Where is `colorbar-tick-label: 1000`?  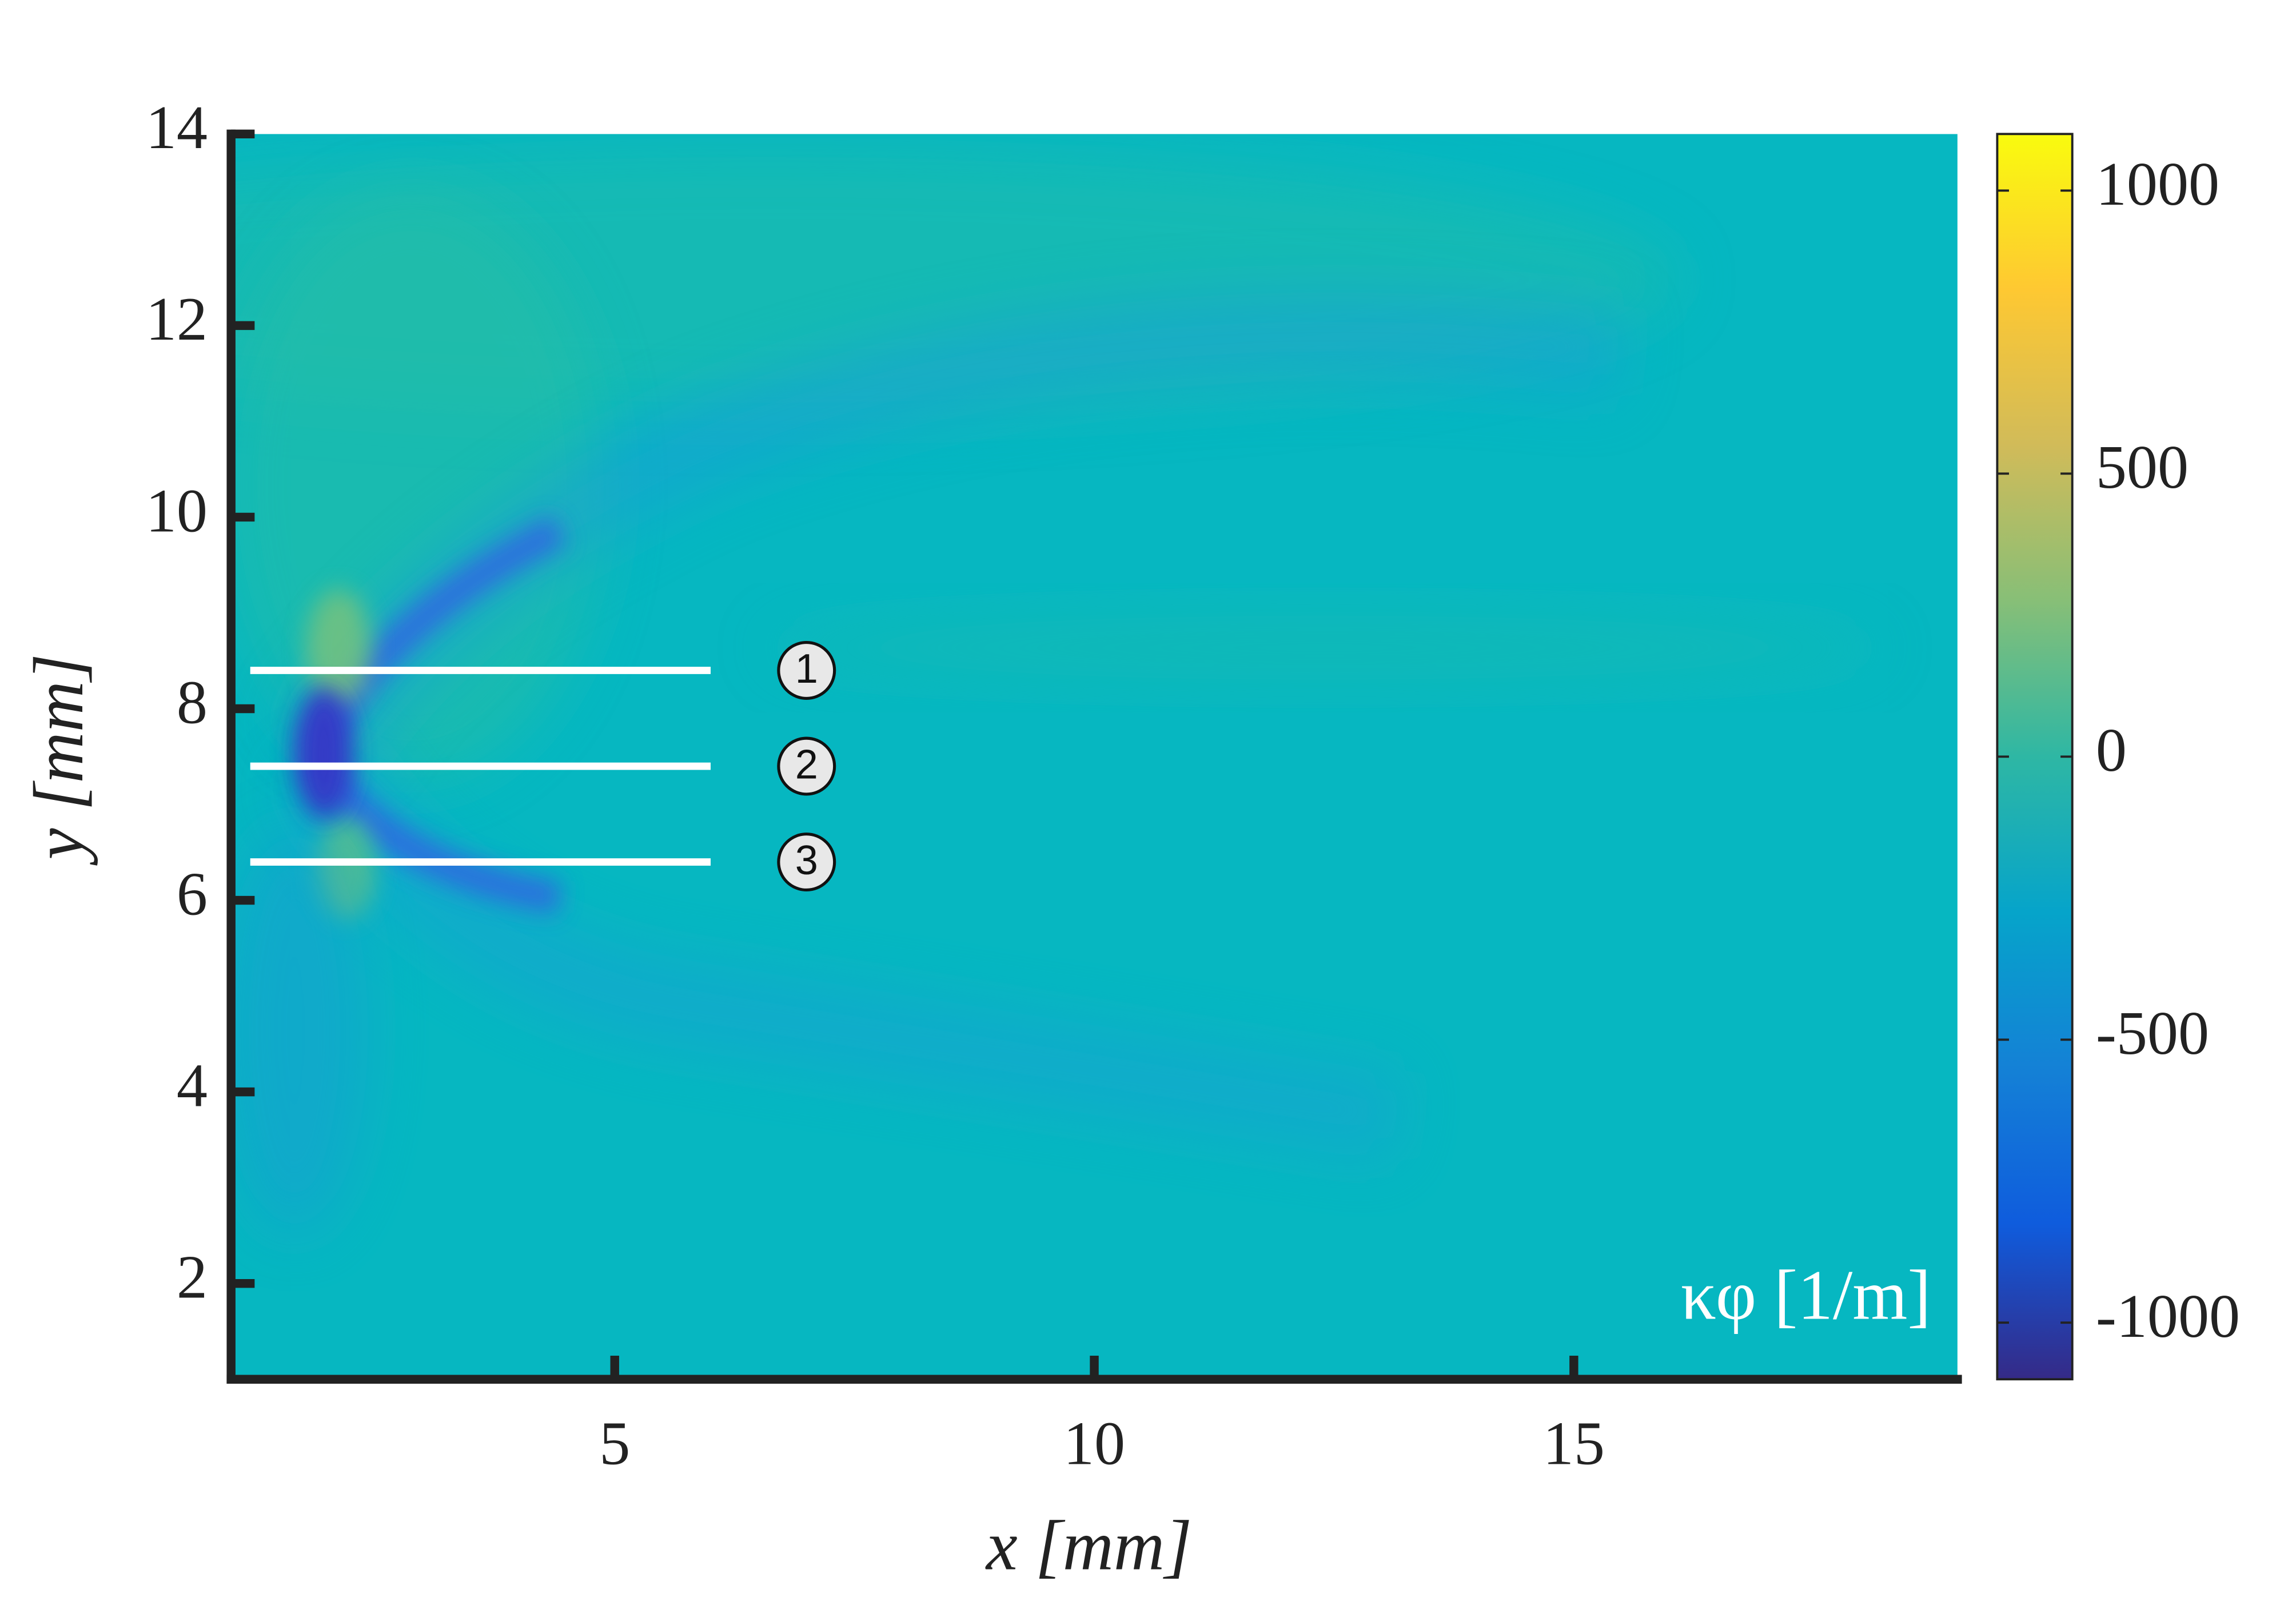
colorbar-tick-label: 1000 is located at coordinates (2158, 184).